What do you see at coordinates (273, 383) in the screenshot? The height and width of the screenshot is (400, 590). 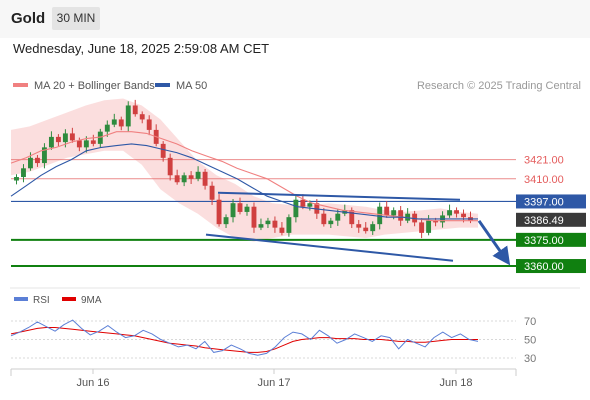 I see `x-tick-label: Jun 17` at bounding box center [273, 383].